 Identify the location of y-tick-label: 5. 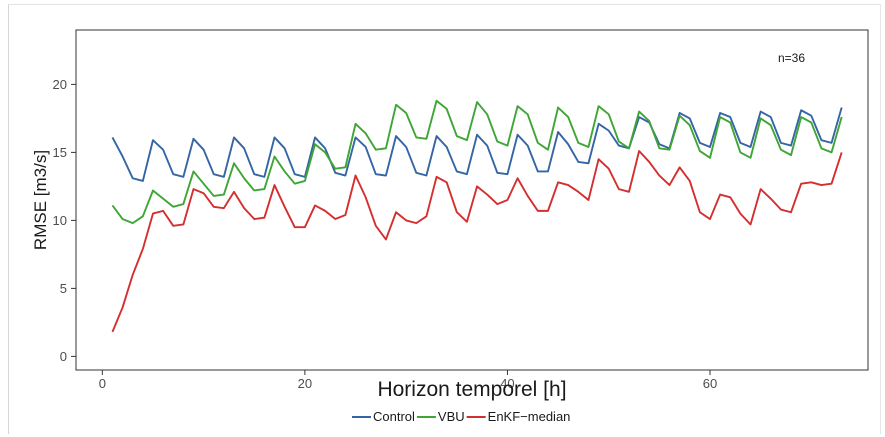
(63, 288).